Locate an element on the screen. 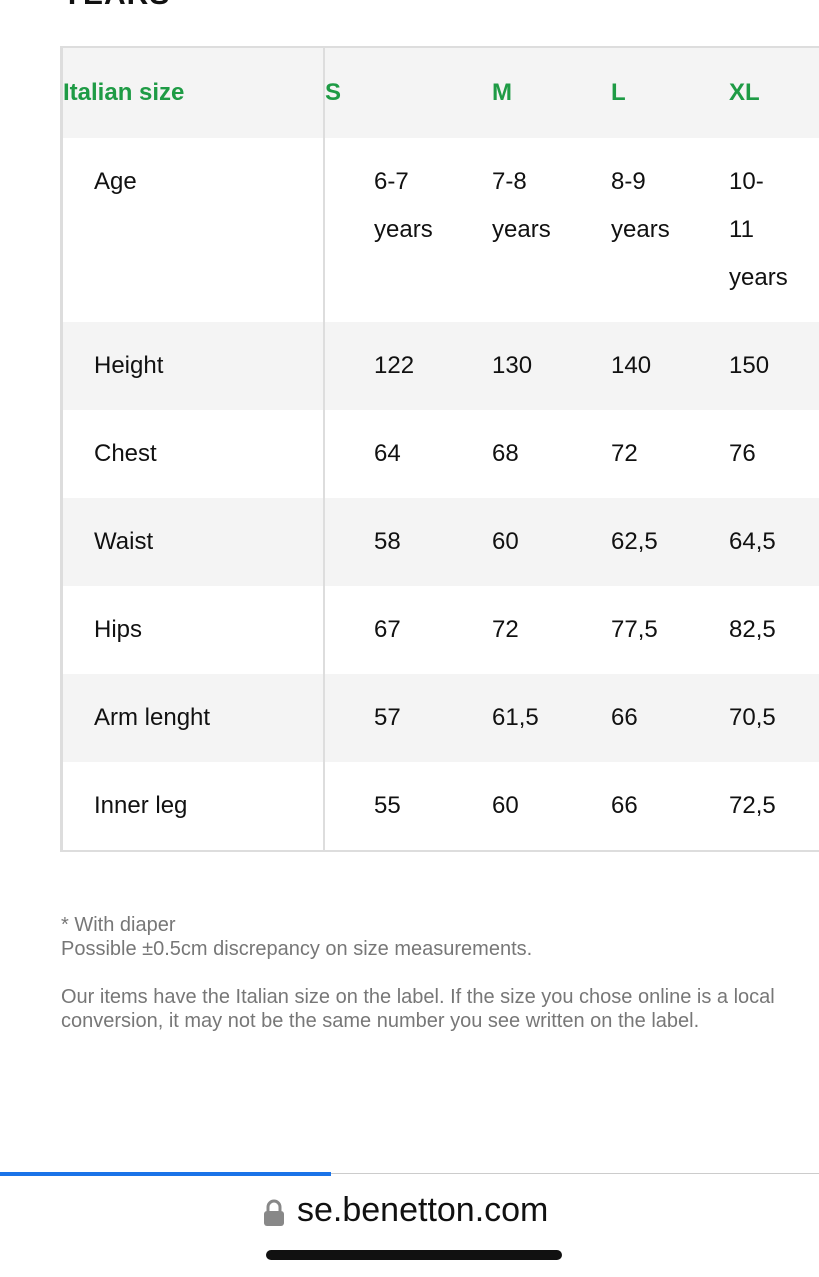  cell-text: L is located at coordinates (618, 92).